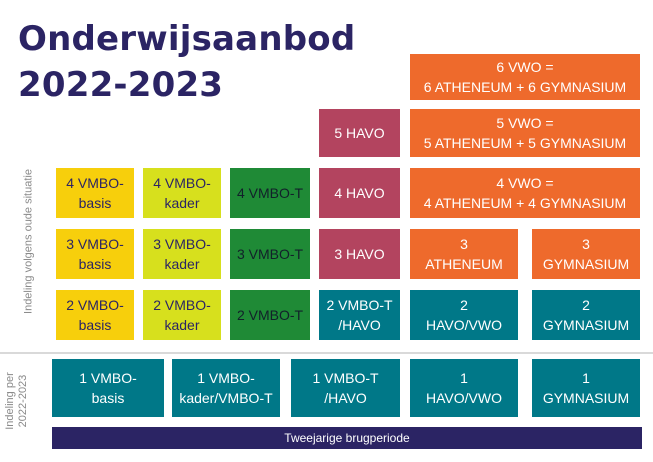 Image resolution: width=653 pixels, height=462 pixels. What do you see at coordinates (347, 438) in the screenshot?
I see `bridge-period-bar: Tweejarige brugperiode` at bounding box center [347, 438].